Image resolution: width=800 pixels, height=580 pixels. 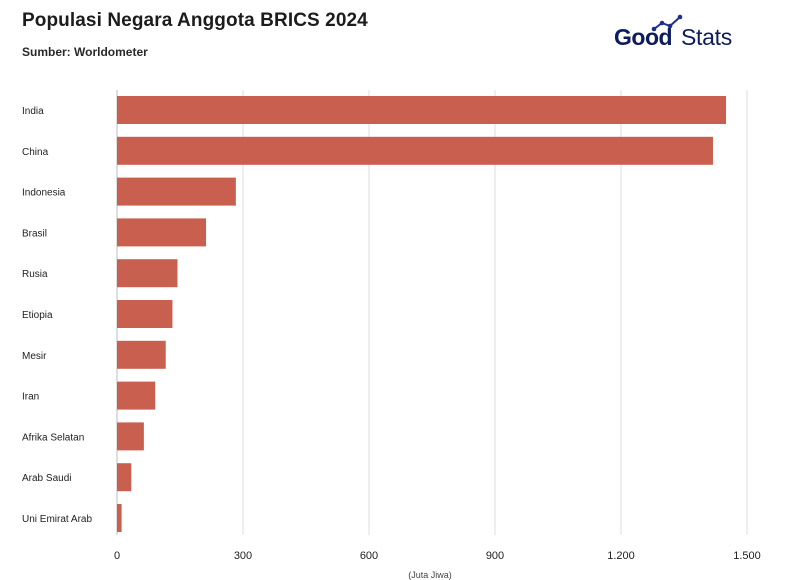 What do you see at coordinates (117, 556) in the screenshot?
I see `x-tick-label: 0` at bounding box center [117, 556].